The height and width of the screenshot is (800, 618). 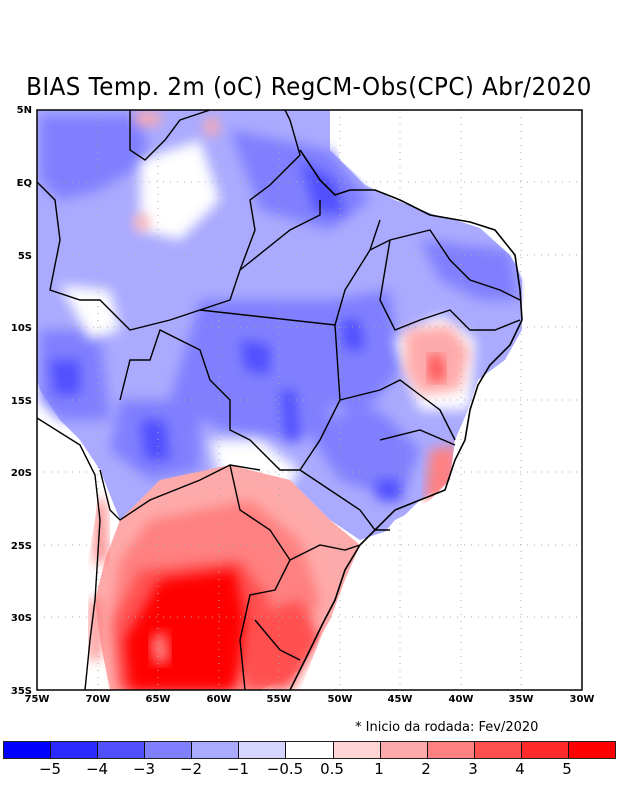 What do you see at coordinates (436, 368) in the screenshot?
I see `field-bahia-max` at bounding box center [436, 368].